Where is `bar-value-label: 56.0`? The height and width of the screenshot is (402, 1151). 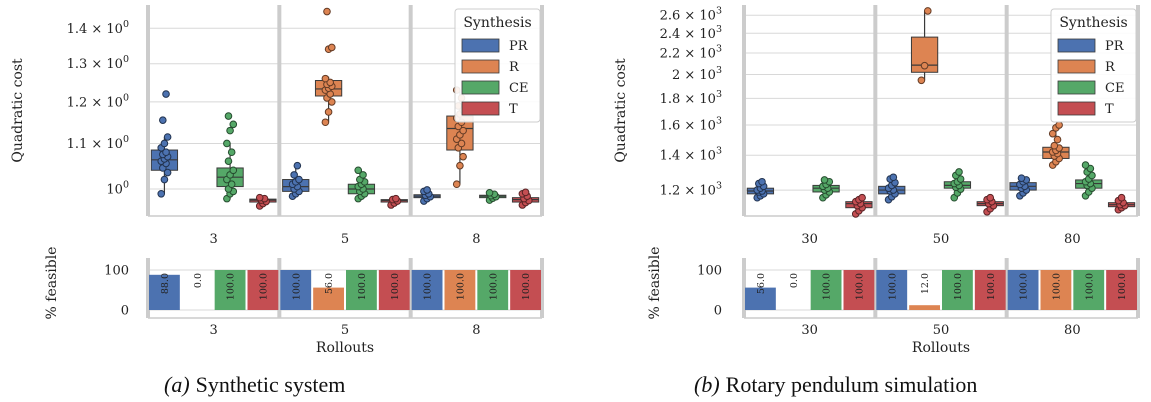 bar-value-label: 56.0 is located at coordinates (761, 283).